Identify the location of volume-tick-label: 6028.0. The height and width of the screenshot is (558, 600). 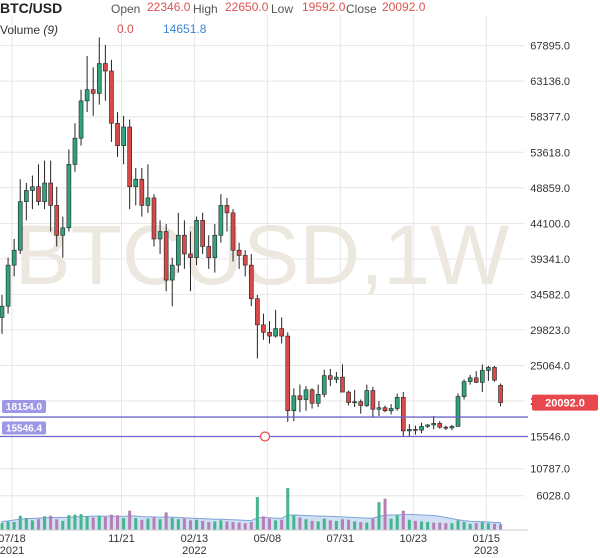
(553, 497).